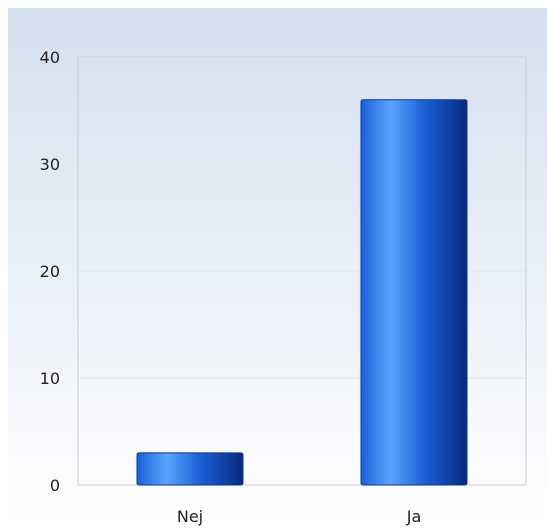  I want to click on y-axis-tick-labels: 0 10 20 30 40, so click(50, 271).